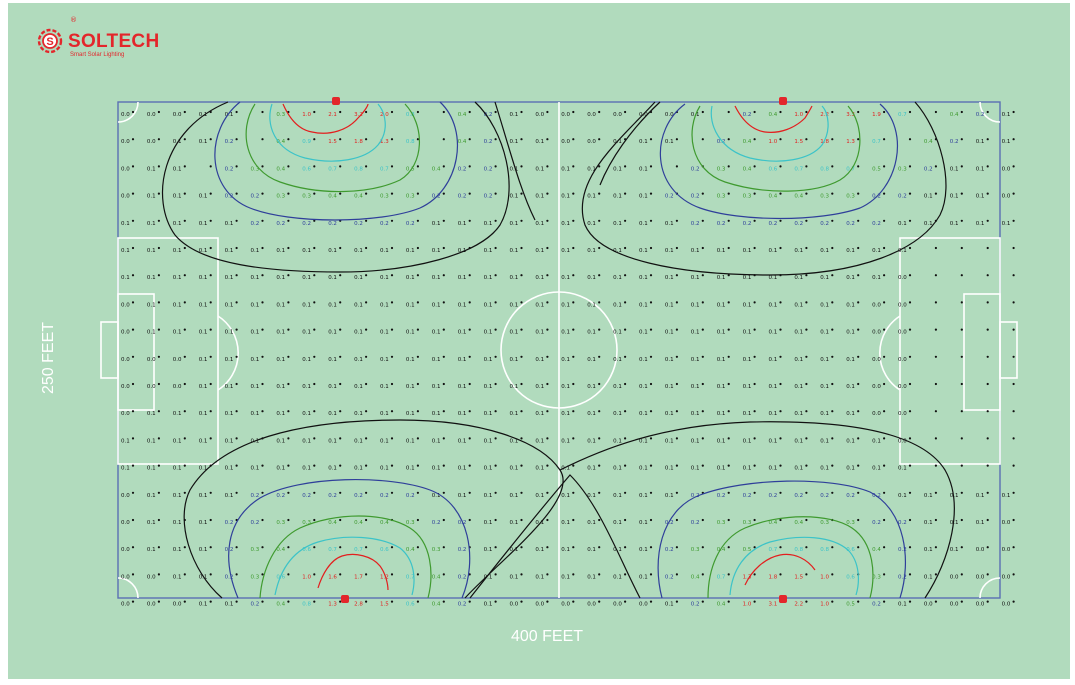 Image resolution: width=1075 pixels, height=685 pixels. I want to click on grid-value: 1.2, so click(384, 577).